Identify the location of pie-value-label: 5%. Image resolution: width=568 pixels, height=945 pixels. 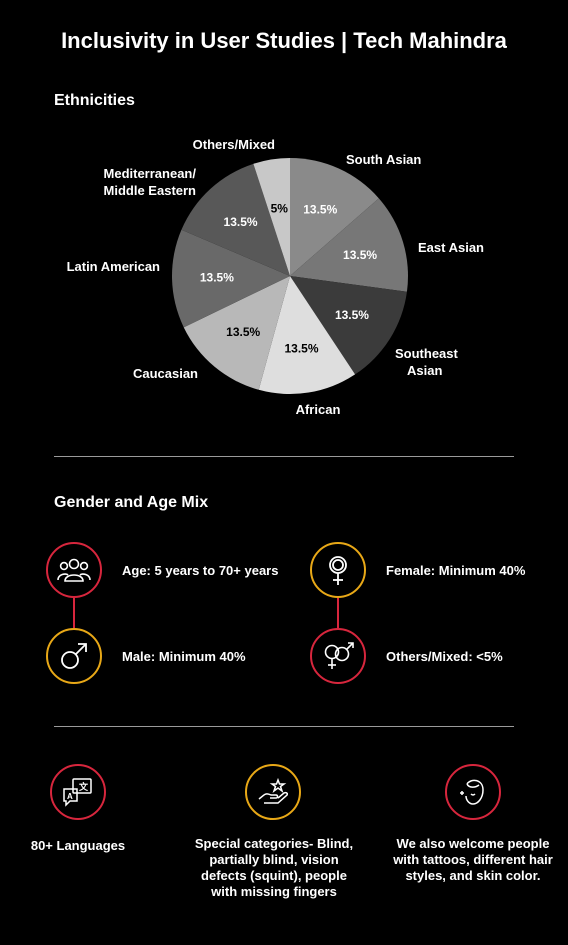
(280, 208).